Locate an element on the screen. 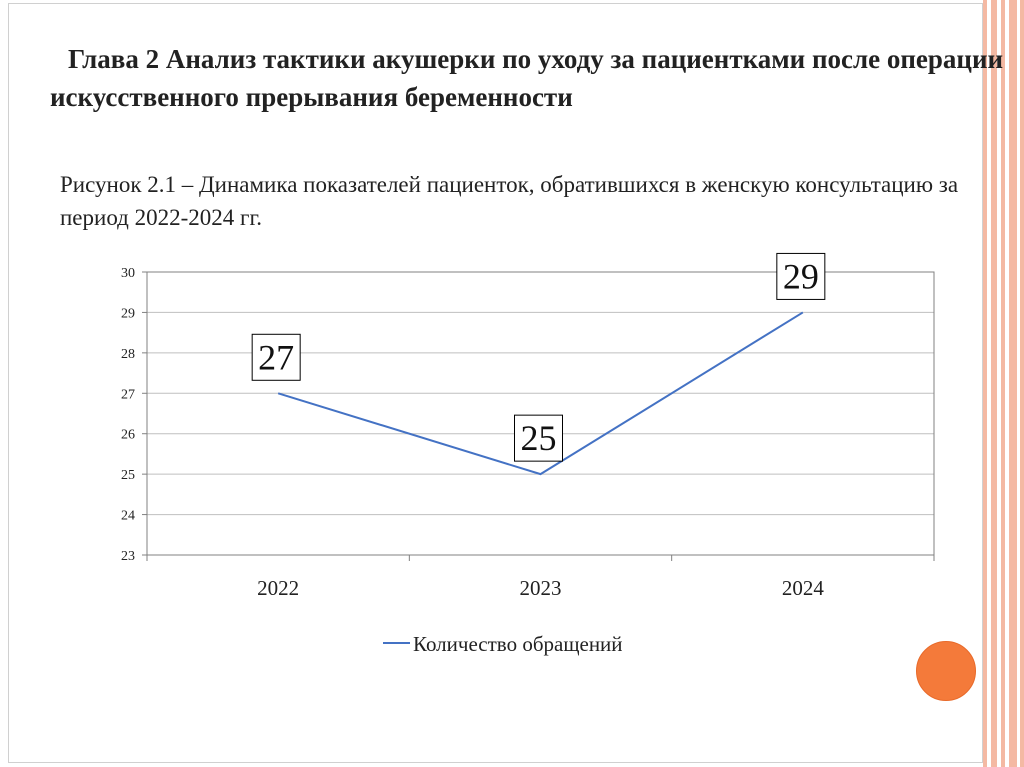 Image resolution: width=1024 pixels, height=767 pixels. y-tick-label: 27 is located at coordinates (128, 394).